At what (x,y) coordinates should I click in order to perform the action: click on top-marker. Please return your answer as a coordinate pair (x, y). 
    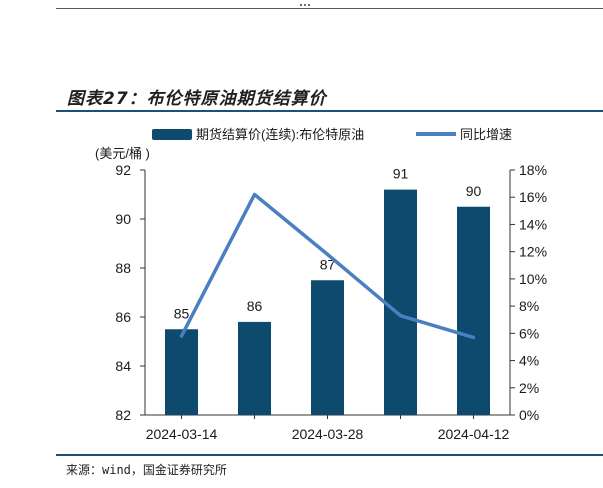
    Looking at the image, I should click on (305, 3).